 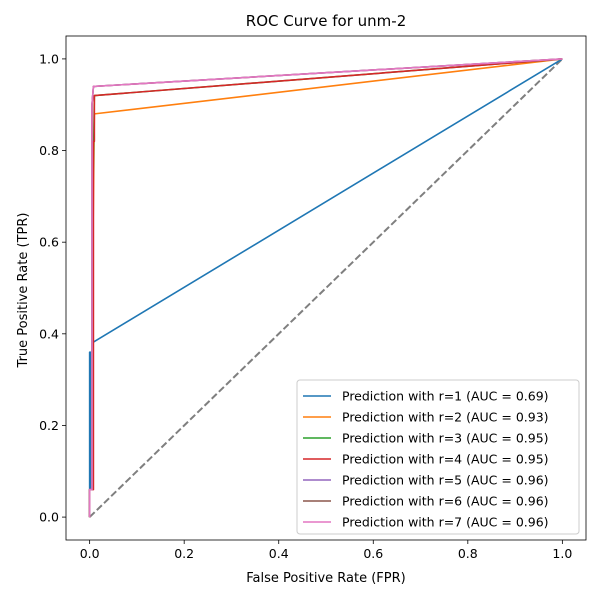 I want to click on legend-label-r2: Prediction with r=2 (AUC = 0.93), so click(x=445, y=417).